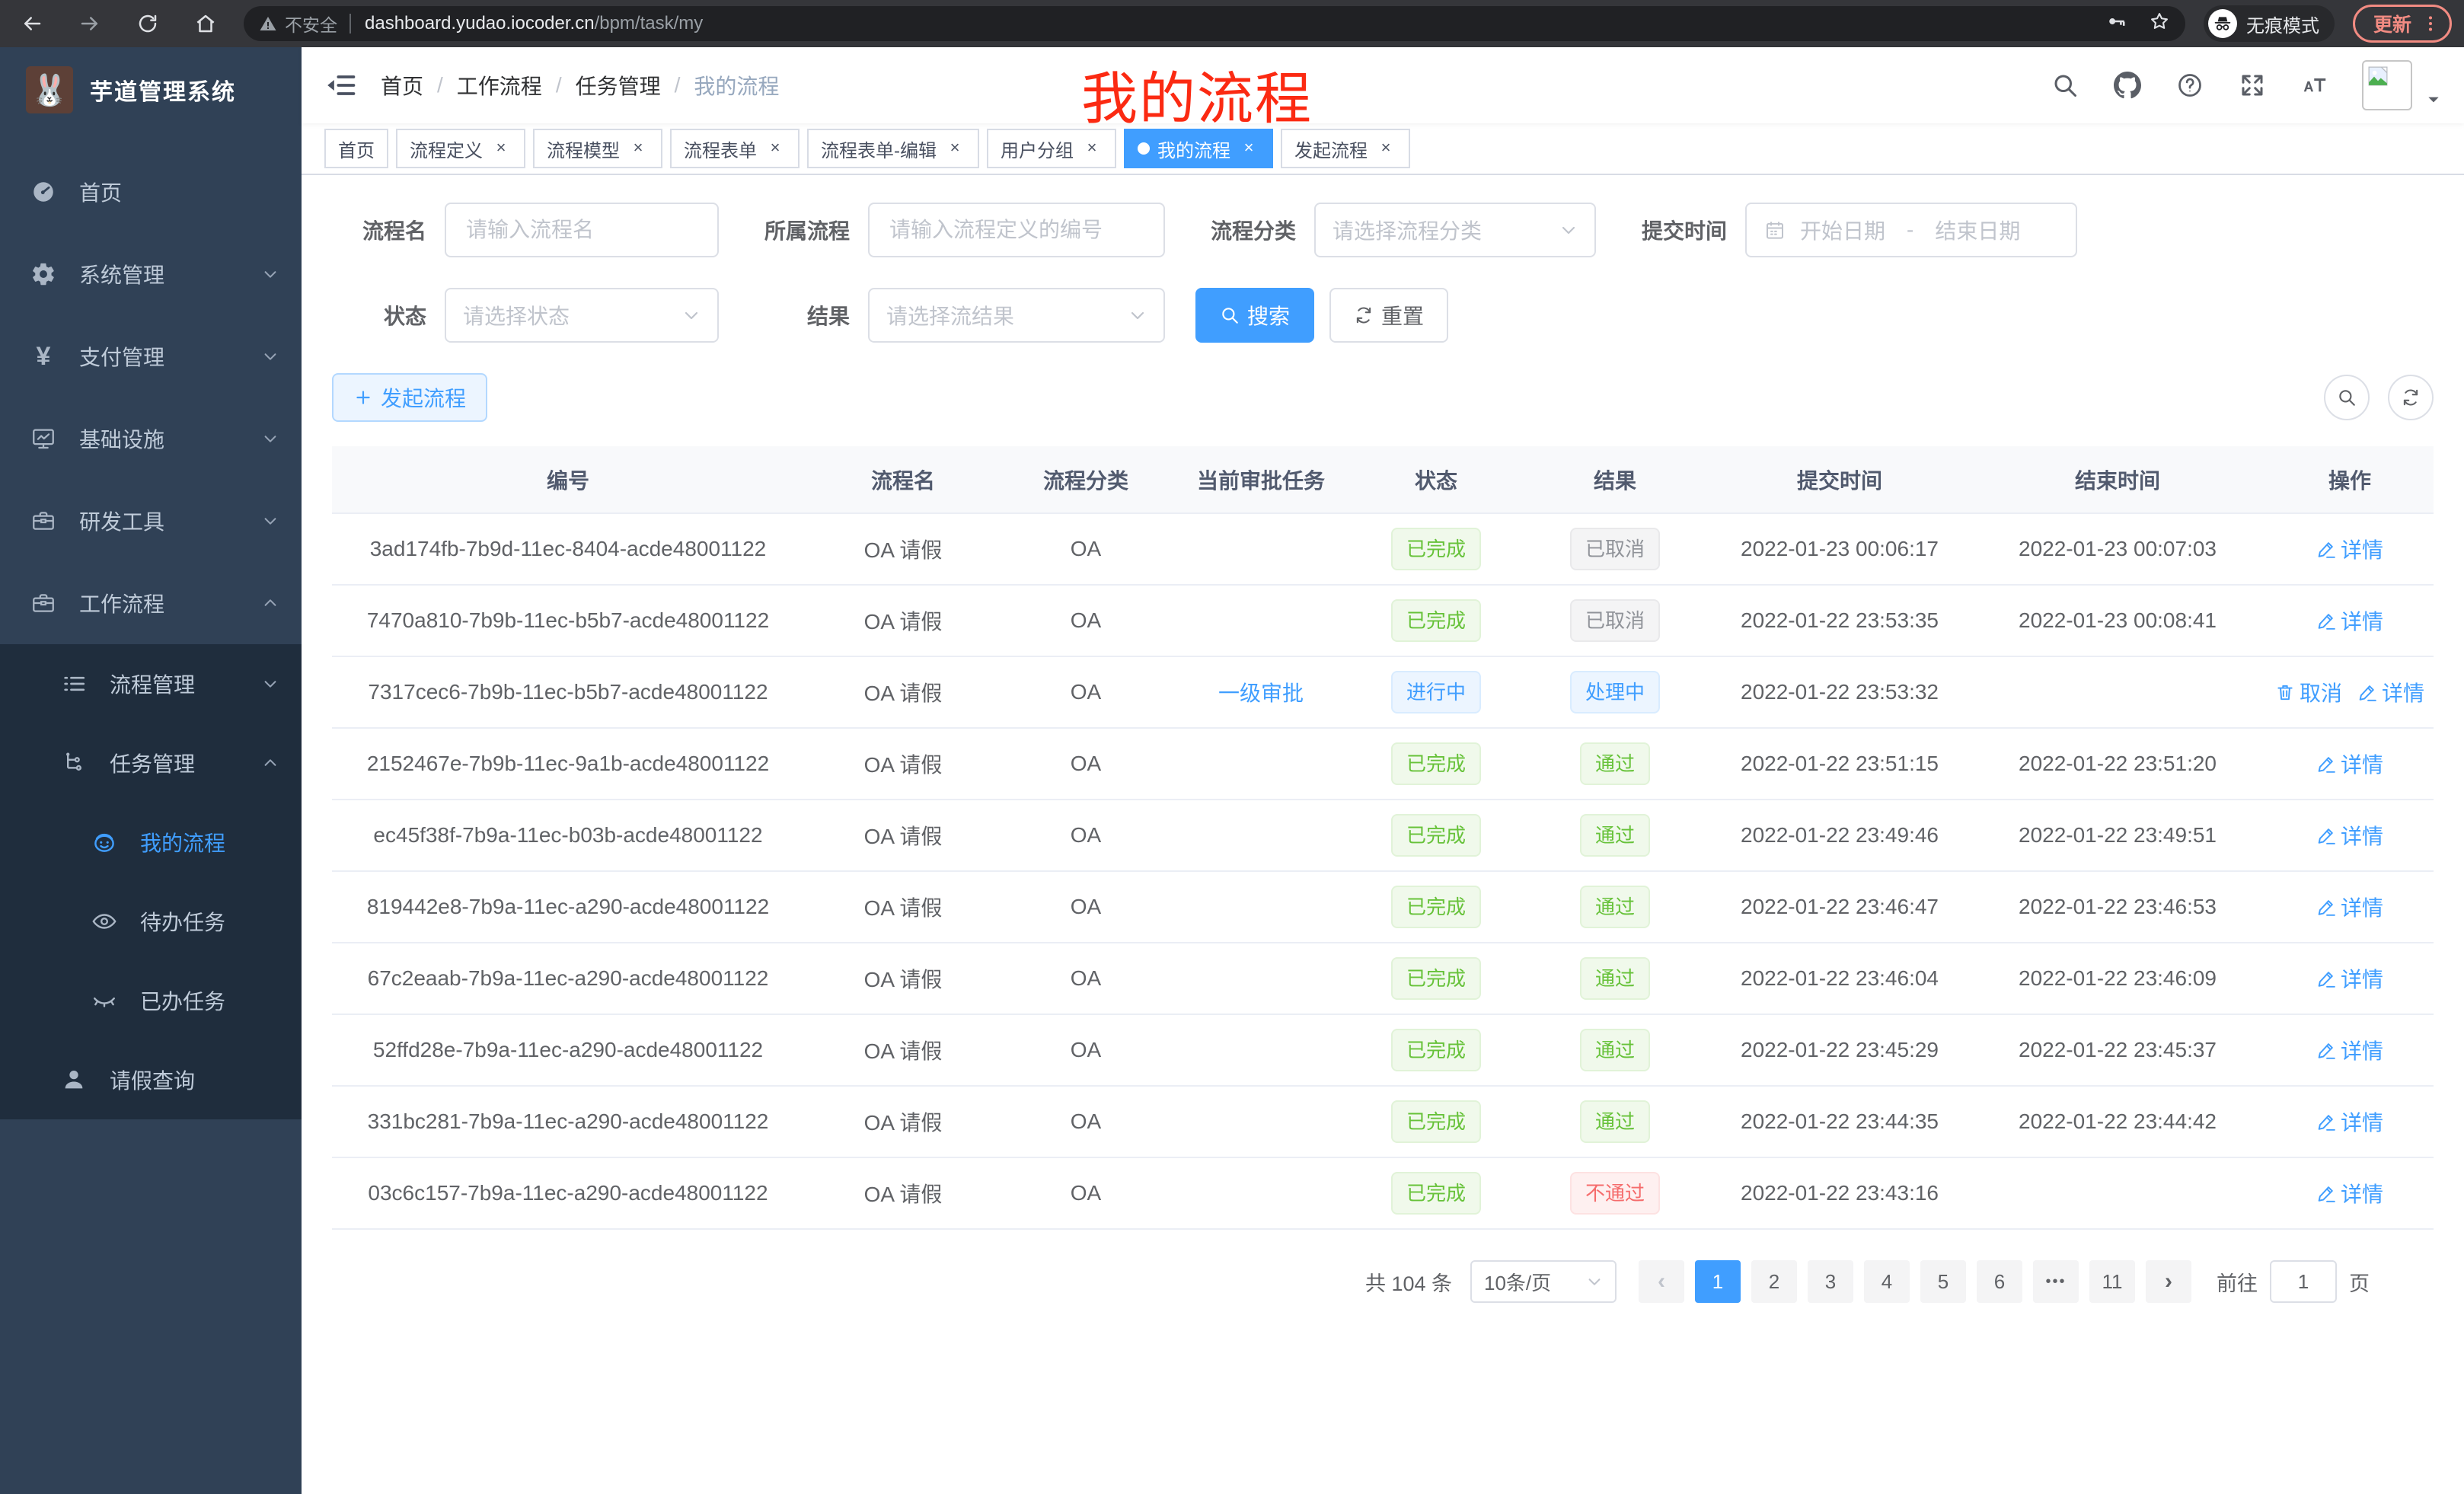 The width and height of the screenshot is (2464, 1494). What do you see at coordinates (1839, 621) in the screenshot?
I see `cell-submit-time: 2022-01-22 23:53:35` at bounding box center [1839, 621].